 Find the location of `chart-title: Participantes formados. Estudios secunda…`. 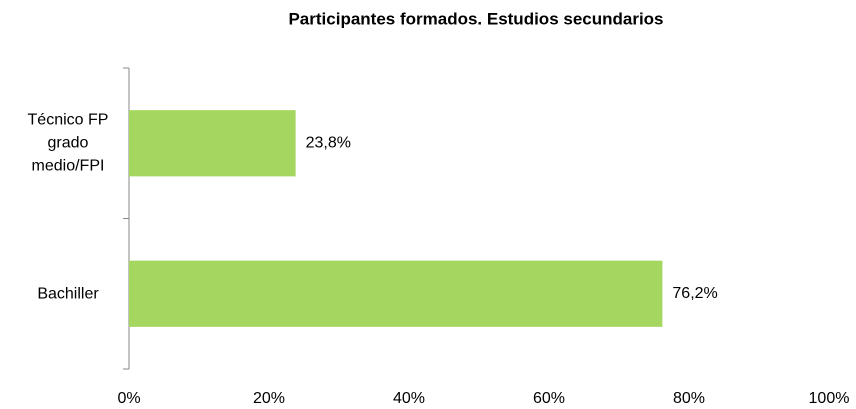

chart-title: Participantes formados. Estudios secunda… is located at coordinates (475, 18).